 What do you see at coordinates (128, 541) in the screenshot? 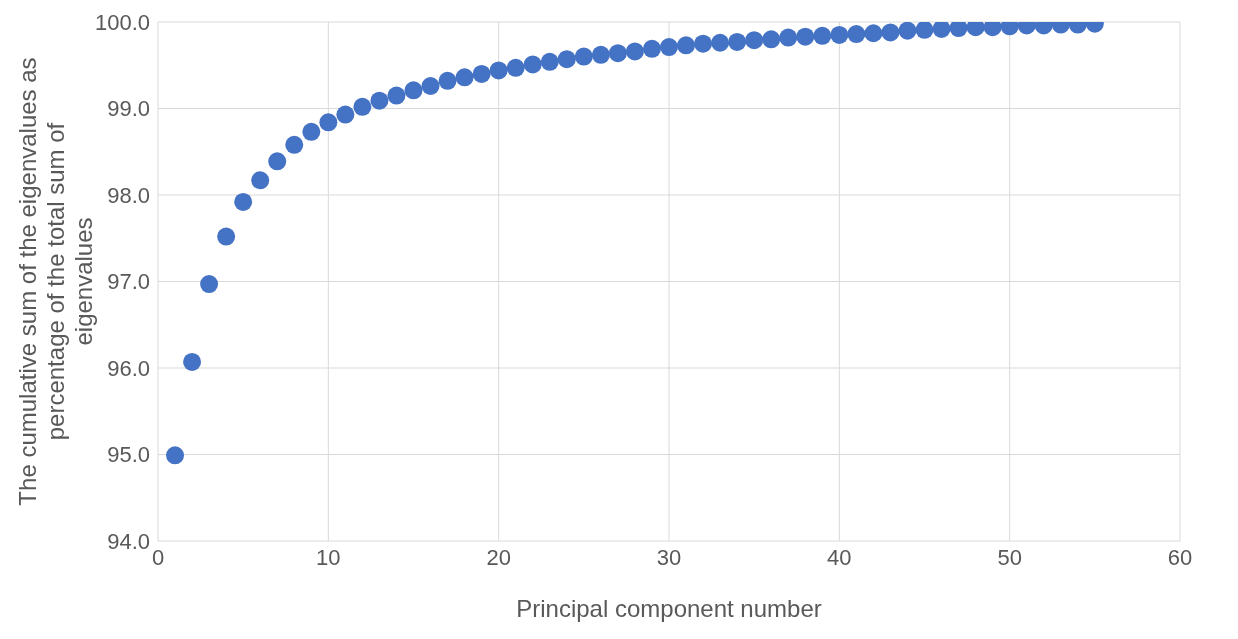
I see `y-tick-label: 94.0` at bounding box center [128, 541].